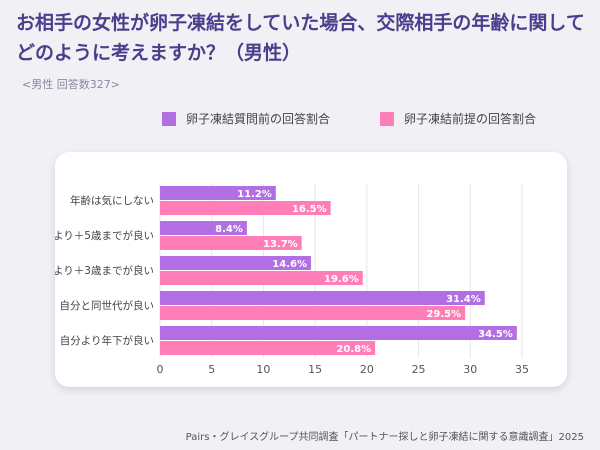  Describe the element at coordinates (104, 235) in the screenshot. I see `category-label: 自分より＋5歳までが良い` at that location.